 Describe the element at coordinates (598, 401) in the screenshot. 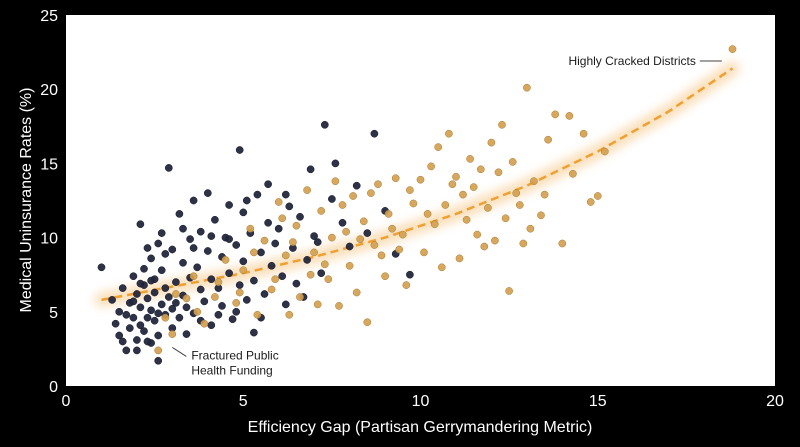

I see `x-tick-label: 15` at that location.